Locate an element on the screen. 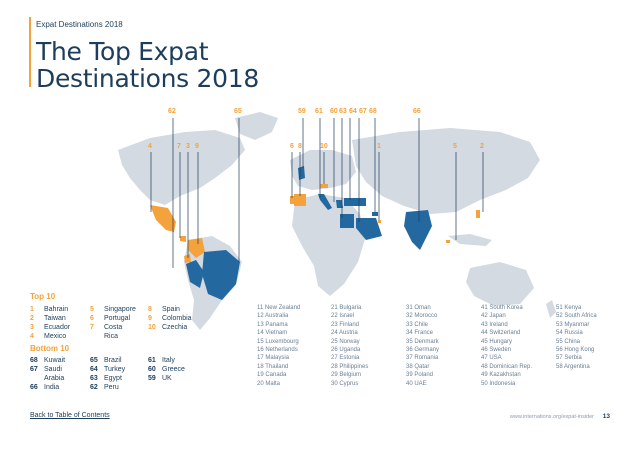 This screenshot has width=638, height=452. ranking-item: 46 Sweden is located at coordinates (496, 349).